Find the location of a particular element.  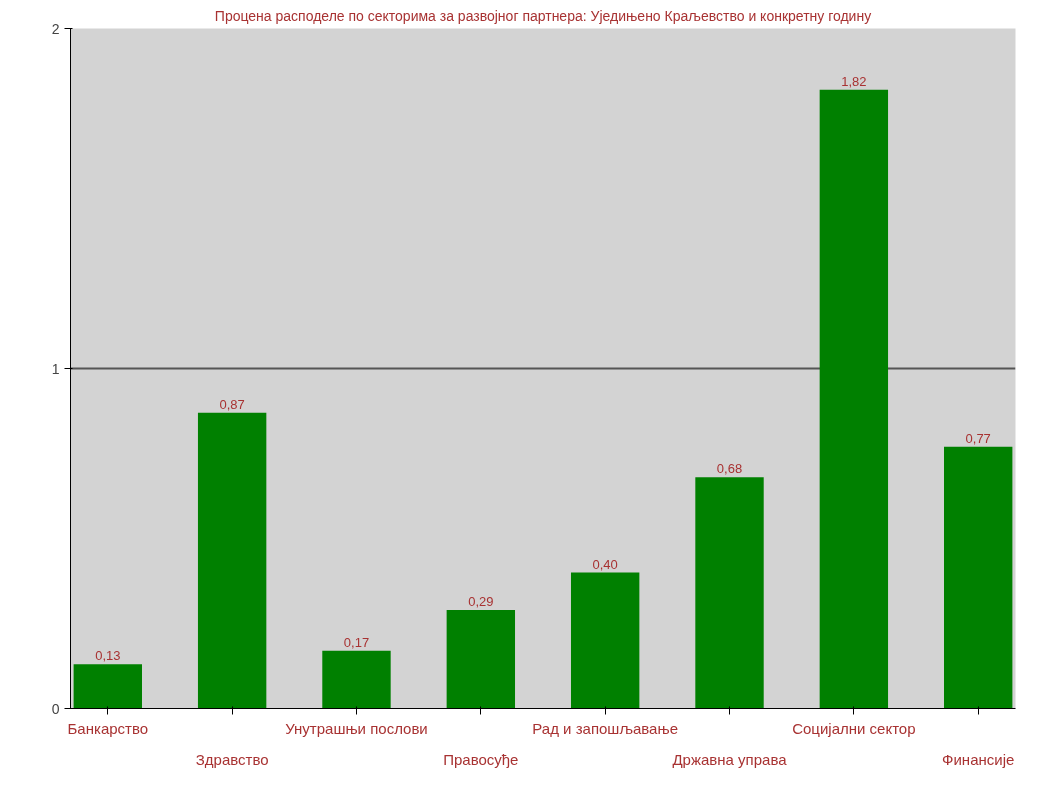

x-tick-label: Социјални сектор is located at coordinates (854, 728).